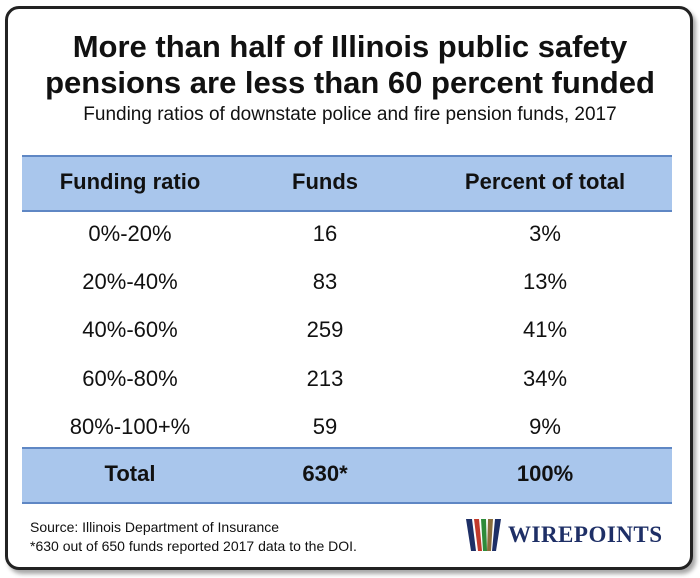 This screenshot has width=700, height=578. Describe the element at coordinates (545, 426) in the screenshot. I see `table-cell: 9%` at that location.